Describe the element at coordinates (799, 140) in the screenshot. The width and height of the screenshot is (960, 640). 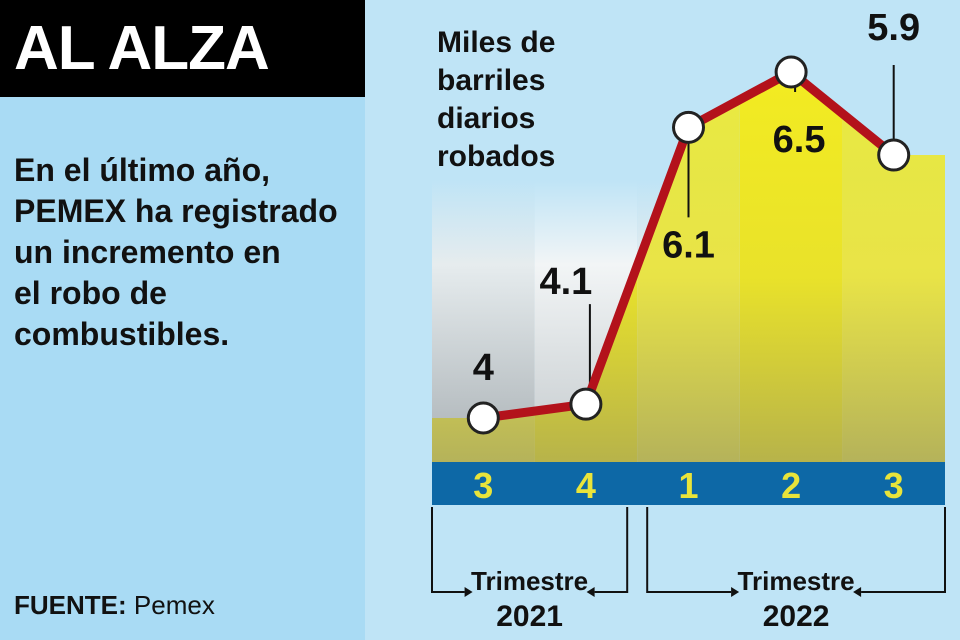
I see `value-label: 6.5` at that location.